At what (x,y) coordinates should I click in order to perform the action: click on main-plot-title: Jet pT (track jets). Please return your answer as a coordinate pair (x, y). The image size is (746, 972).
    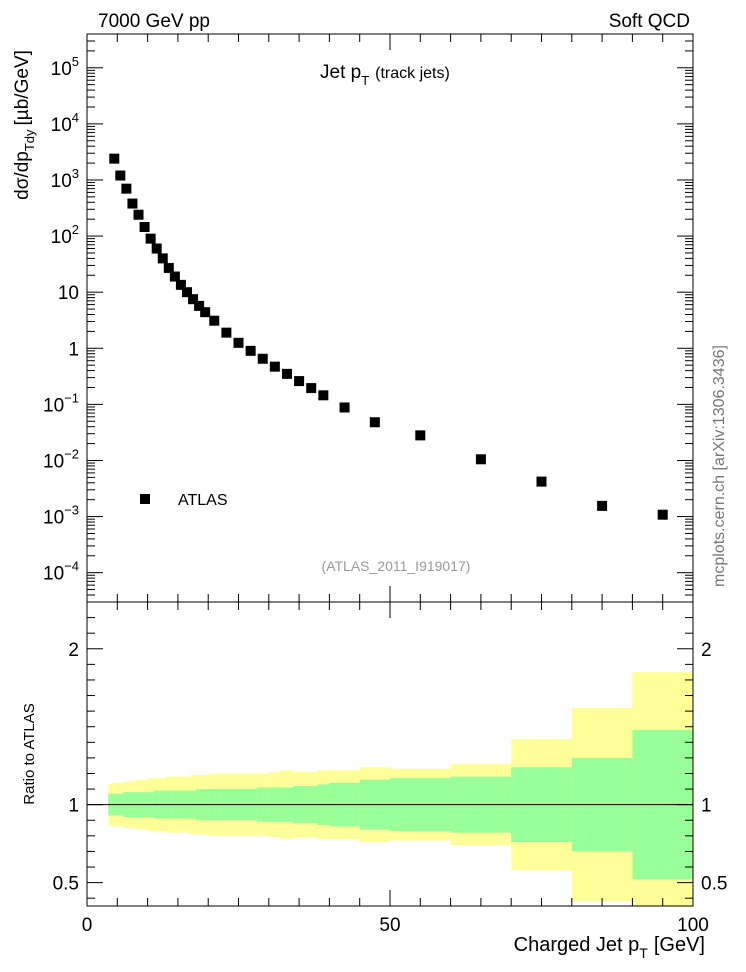
    Looking at the image, I should click on (385, 75).